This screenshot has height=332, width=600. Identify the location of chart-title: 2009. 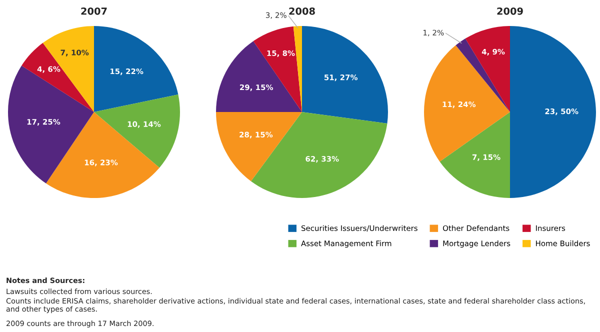
(510, 11).